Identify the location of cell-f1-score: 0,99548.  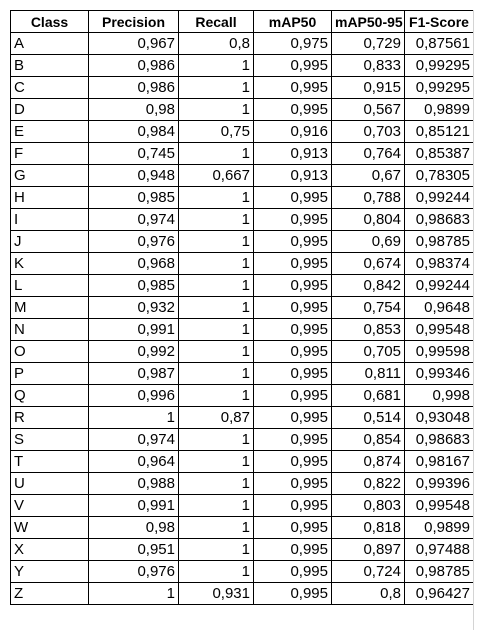
(439, 505).